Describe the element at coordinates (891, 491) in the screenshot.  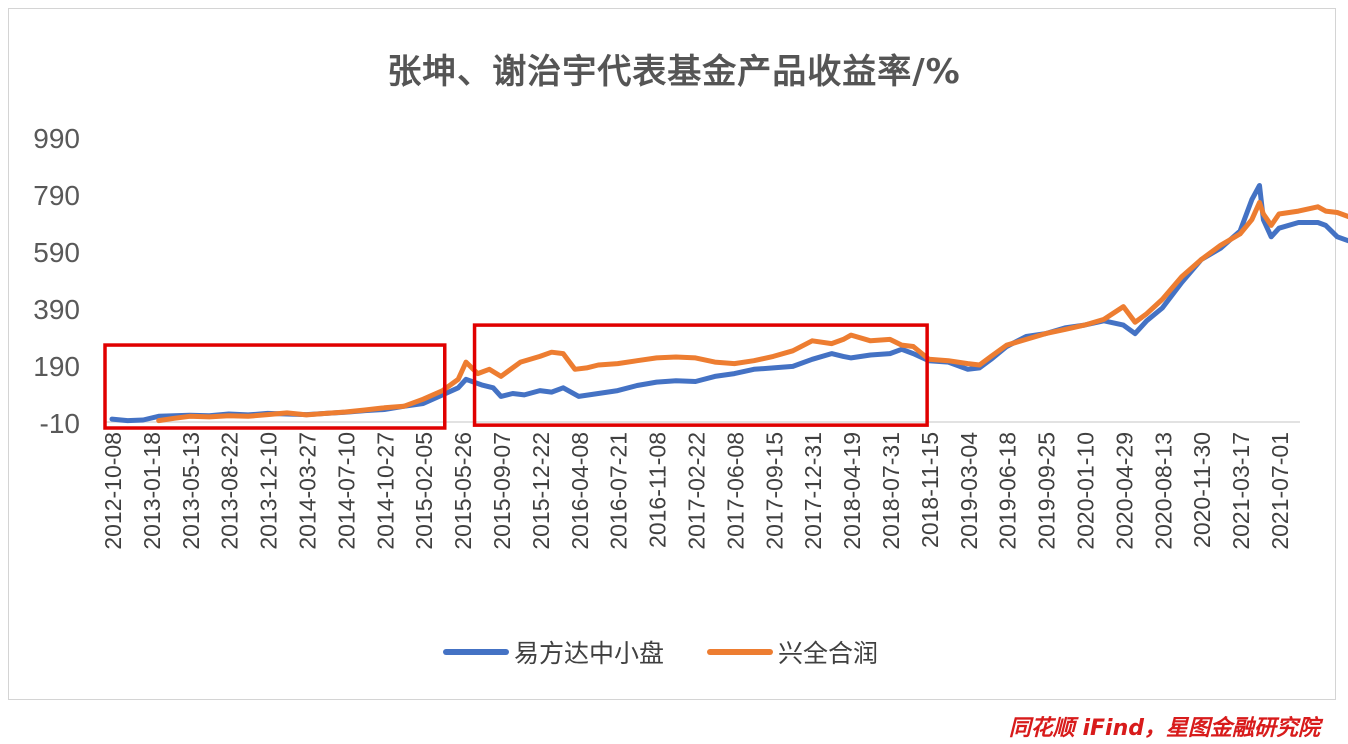
I see `x-tick-label: 2018-07-31` at that location.